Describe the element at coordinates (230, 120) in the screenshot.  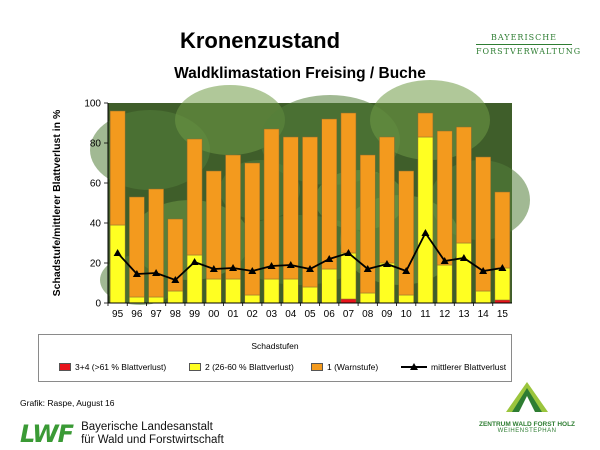
I see `foliage-leaf` at that location.